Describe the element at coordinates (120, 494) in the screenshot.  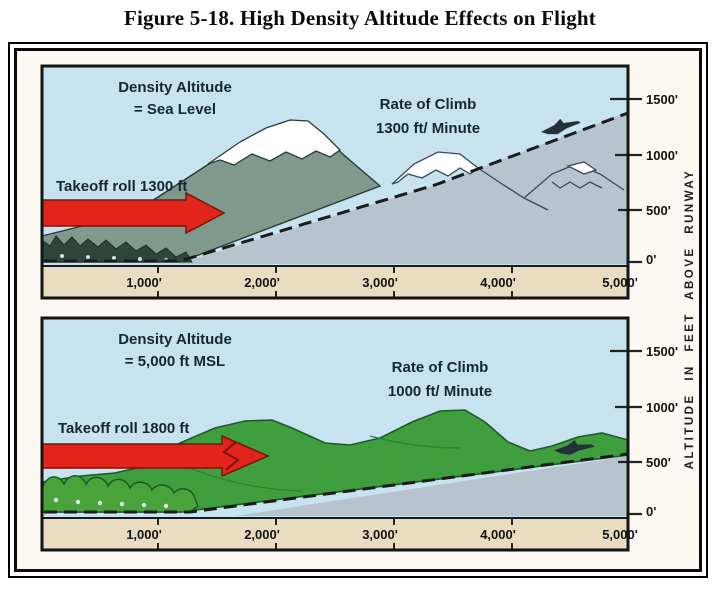
I see `bush-trees` at that location.